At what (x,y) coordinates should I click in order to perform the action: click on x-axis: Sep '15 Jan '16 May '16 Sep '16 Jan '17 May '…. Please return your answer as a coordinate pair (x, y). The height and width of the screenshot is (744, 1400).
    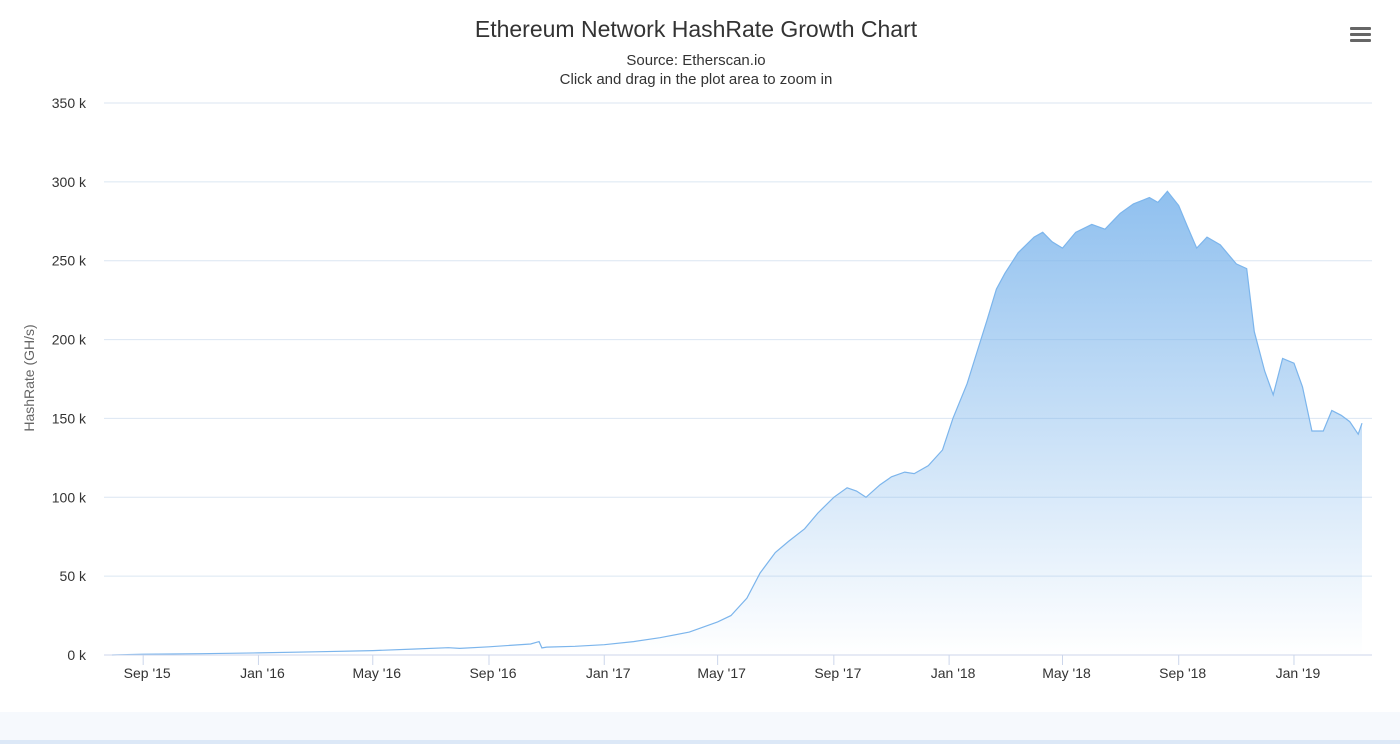
    Looking at the image, I should click on (738, 667).